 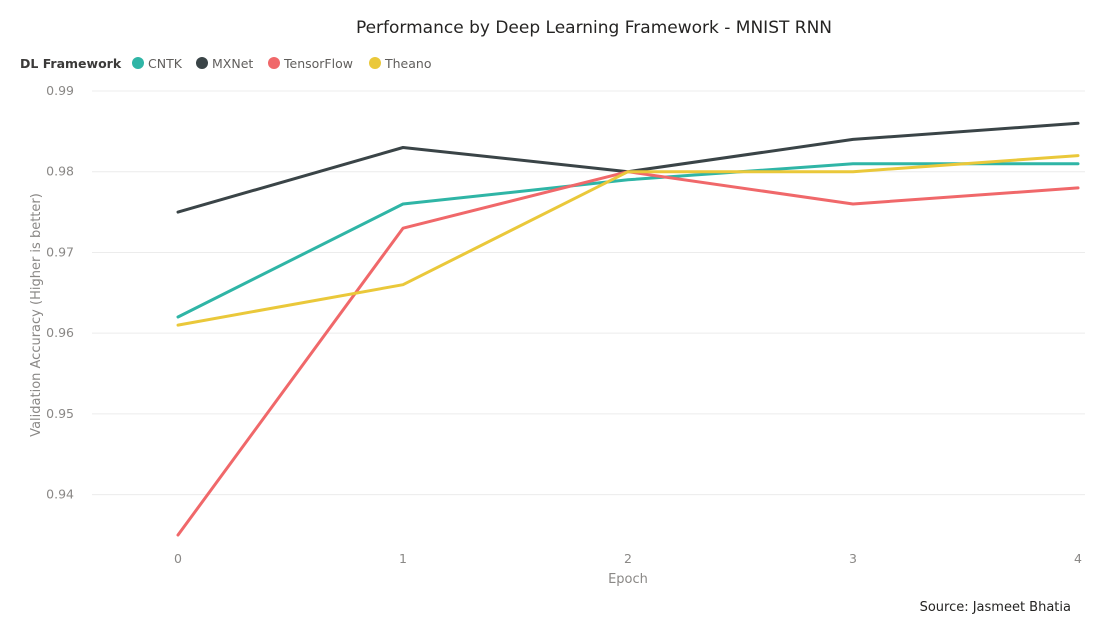 I want to click on legend-title: DL Framework, so click(x=71, y=63).